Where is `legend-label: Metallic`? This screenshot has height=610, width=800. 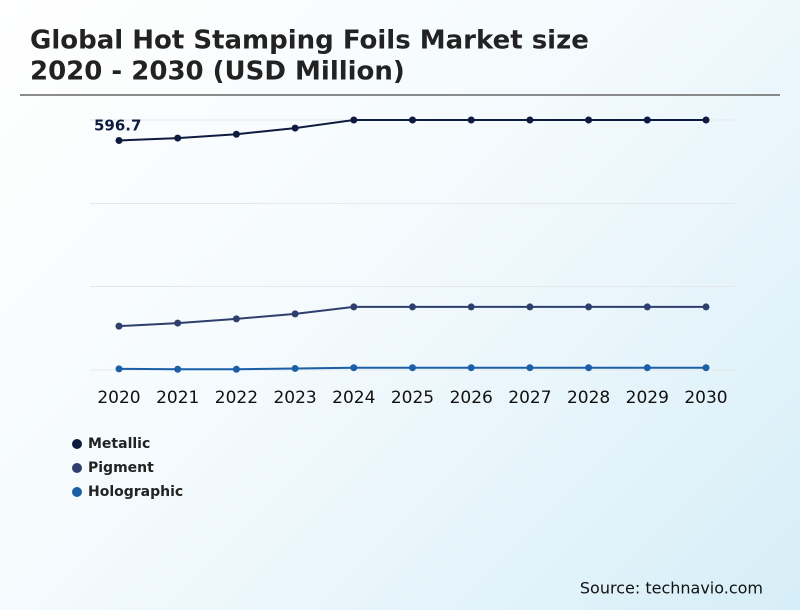
legend-label: Metallic is located at coordinates (119, 444).